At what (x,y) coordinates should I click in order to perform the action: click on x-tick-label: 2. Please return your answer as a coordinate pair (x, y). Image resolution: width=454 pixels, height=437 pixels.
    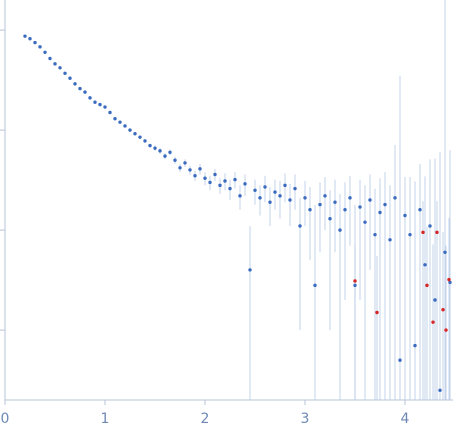
    Looking at the image, I should click on (205, 419).